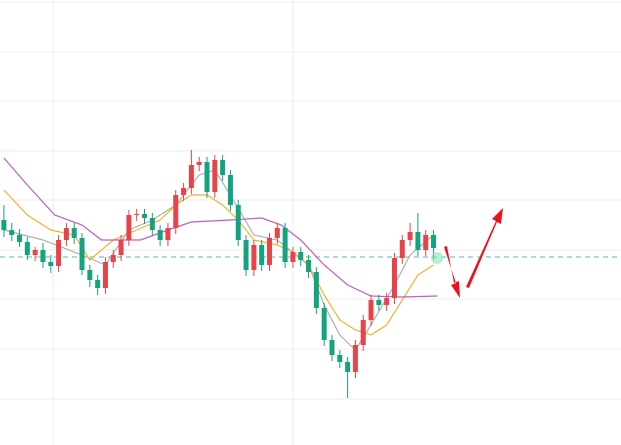  I want to click on up-arrow, so click(484, 248).